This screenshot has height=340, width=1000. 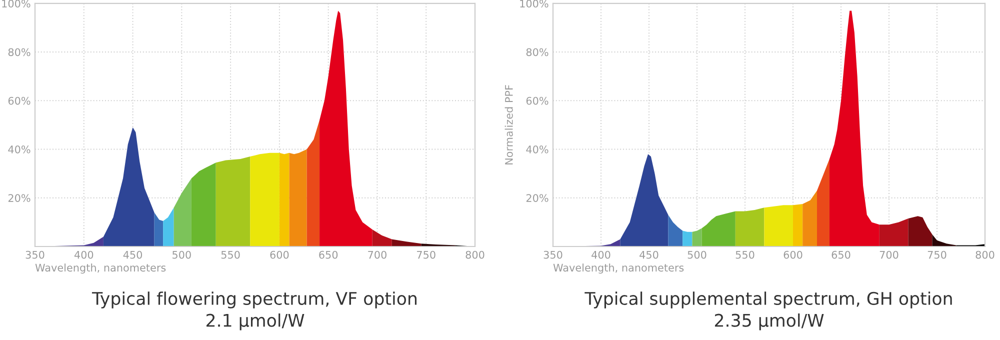 What do you see at coordinates (768, 300) in the screenshot?
I see `text: Typical supplemental spectrum, GH option` at bounding box center [768, 300].